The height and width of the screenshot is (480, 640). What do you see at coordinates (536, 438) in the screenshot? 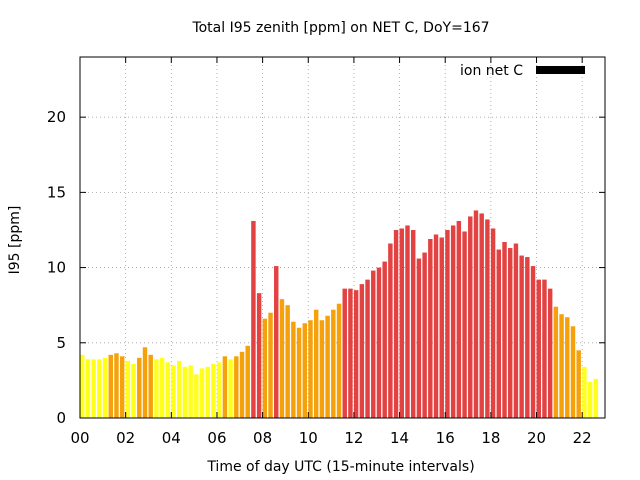
I see `x-tick-label: 20` at bounding box center [536, 438].